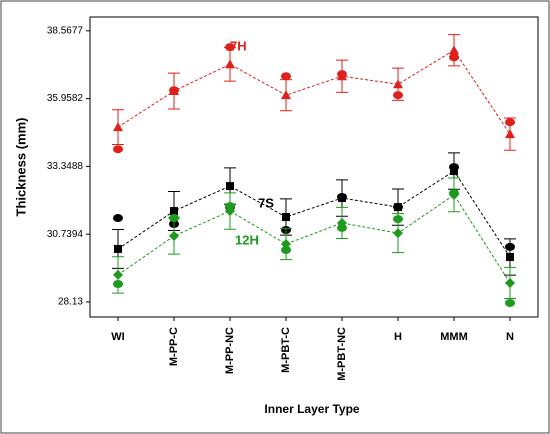 The height and width of the screenshot is (434, 550). What do you see at coordinates (266, 203) in the screenshot?
I see `series-label: 7S` at bounding box center [266, 203].